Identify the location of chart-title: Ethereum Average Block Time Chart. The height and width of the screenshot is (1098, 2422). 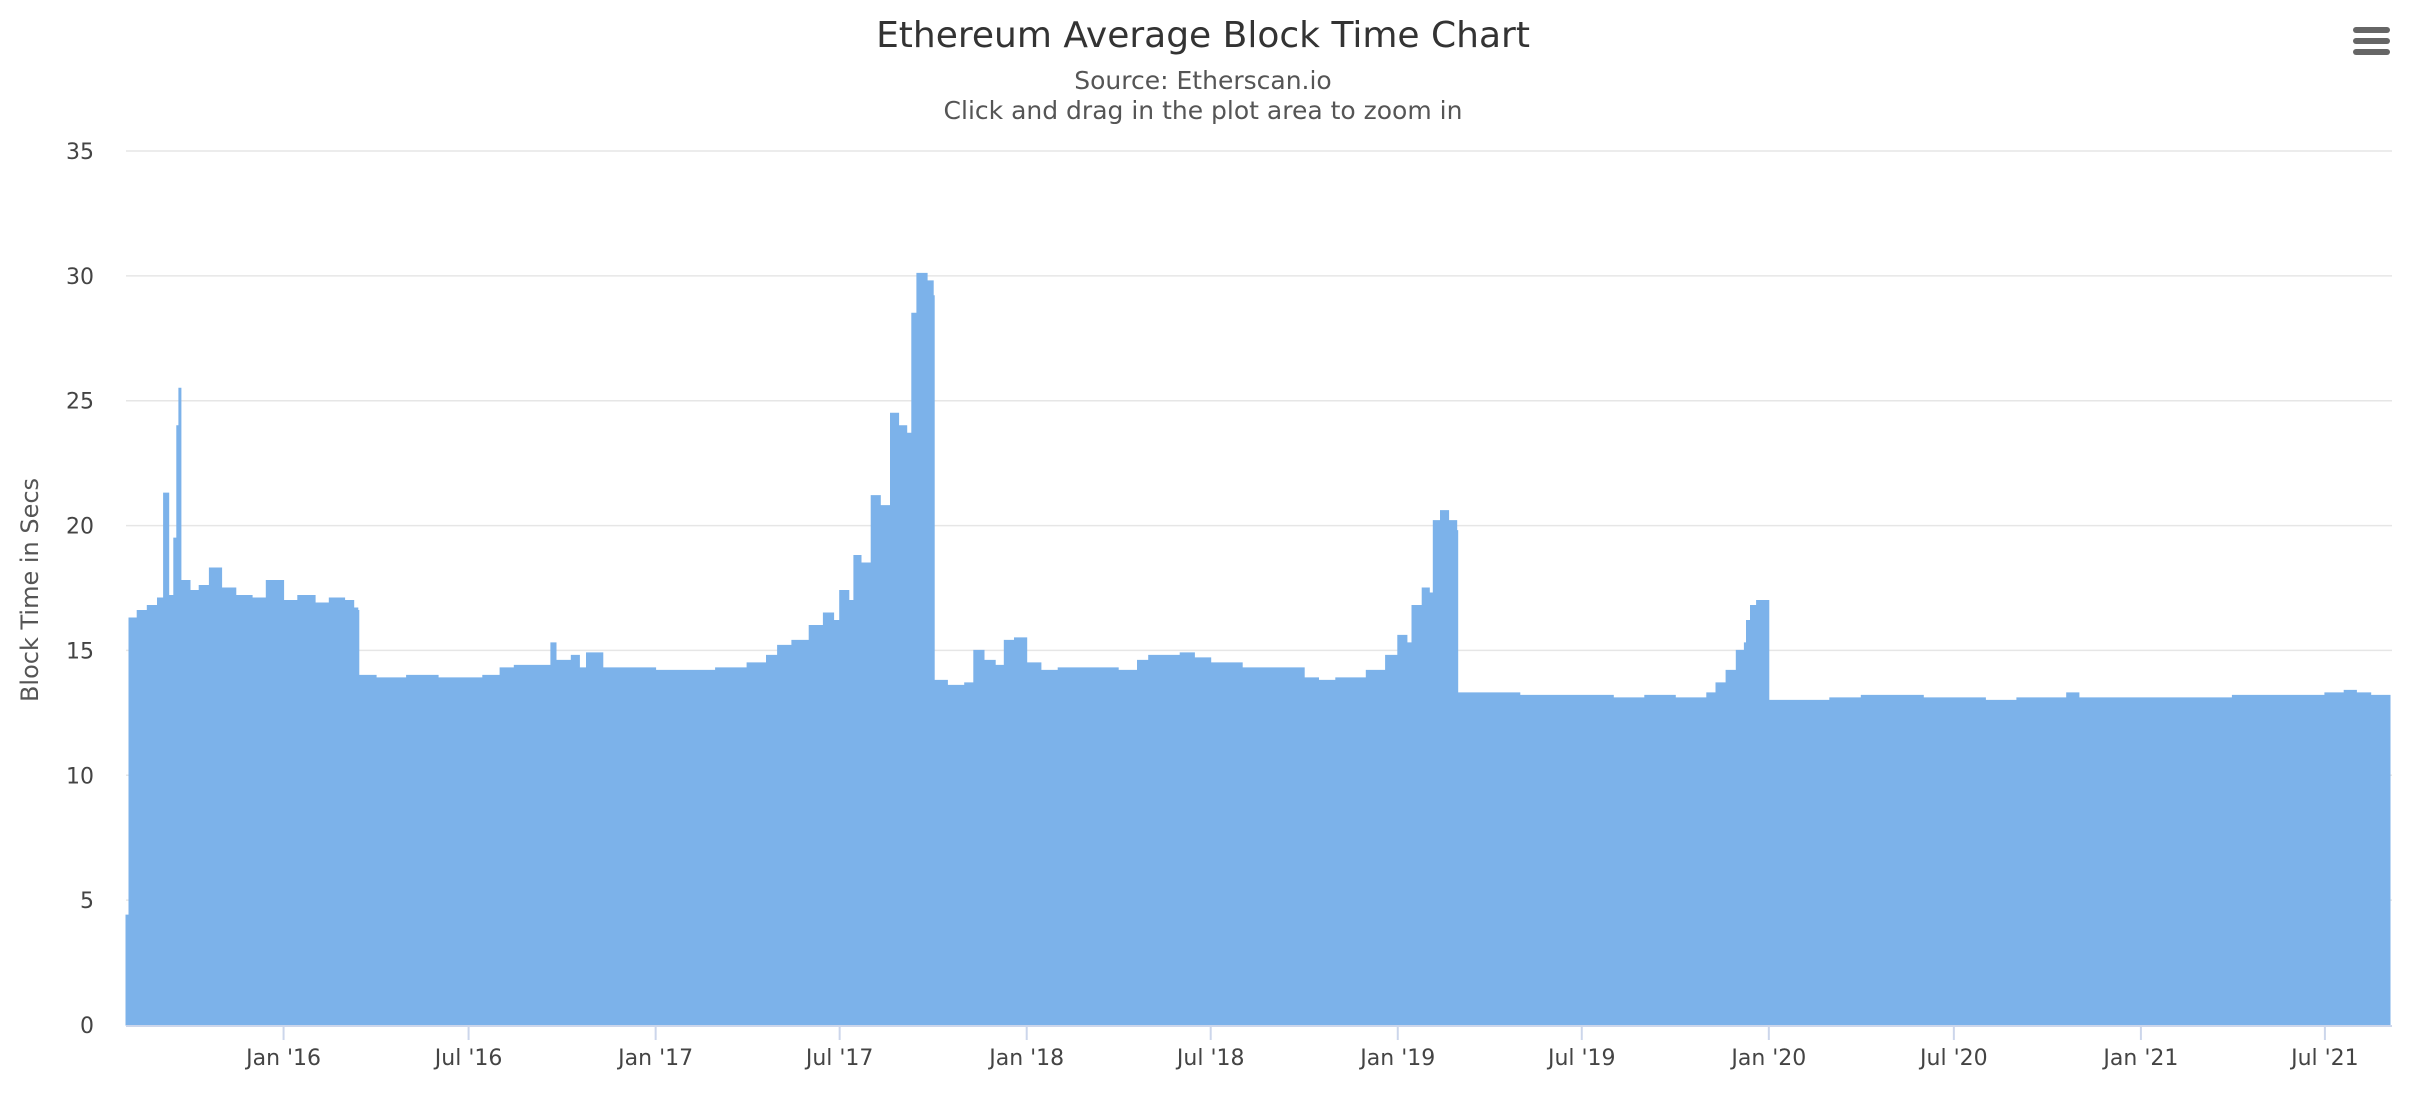
(1203, 35).